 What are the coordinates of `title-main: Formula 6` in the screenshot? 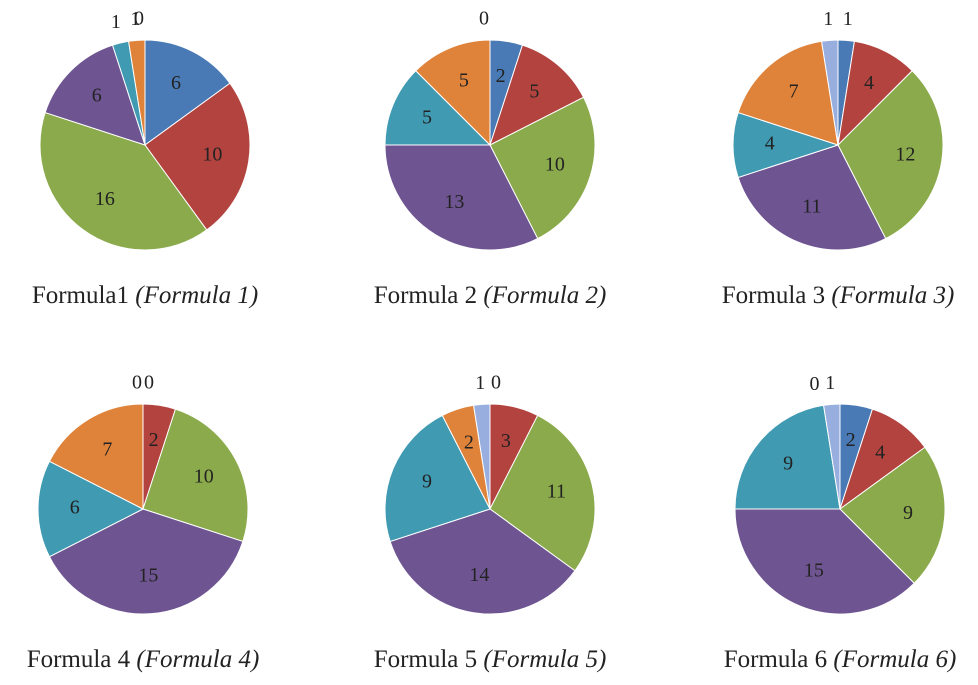 It's located at (775, 659).